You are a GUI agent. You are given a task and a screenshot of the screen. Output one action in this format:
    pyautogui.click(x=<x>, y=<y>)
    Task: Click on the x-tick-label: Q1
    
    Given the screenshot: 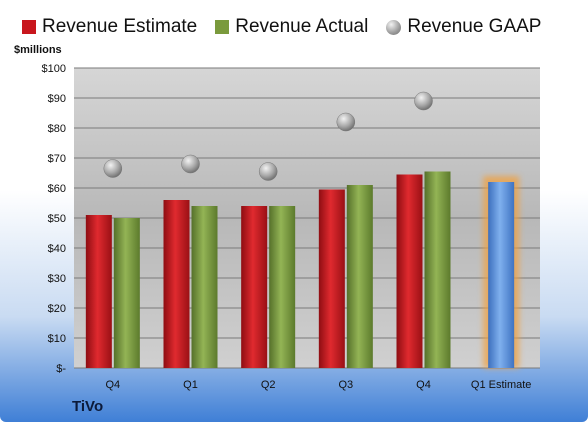 What is the action you would take?
    pyautogui.click(x=190, y=385)
    